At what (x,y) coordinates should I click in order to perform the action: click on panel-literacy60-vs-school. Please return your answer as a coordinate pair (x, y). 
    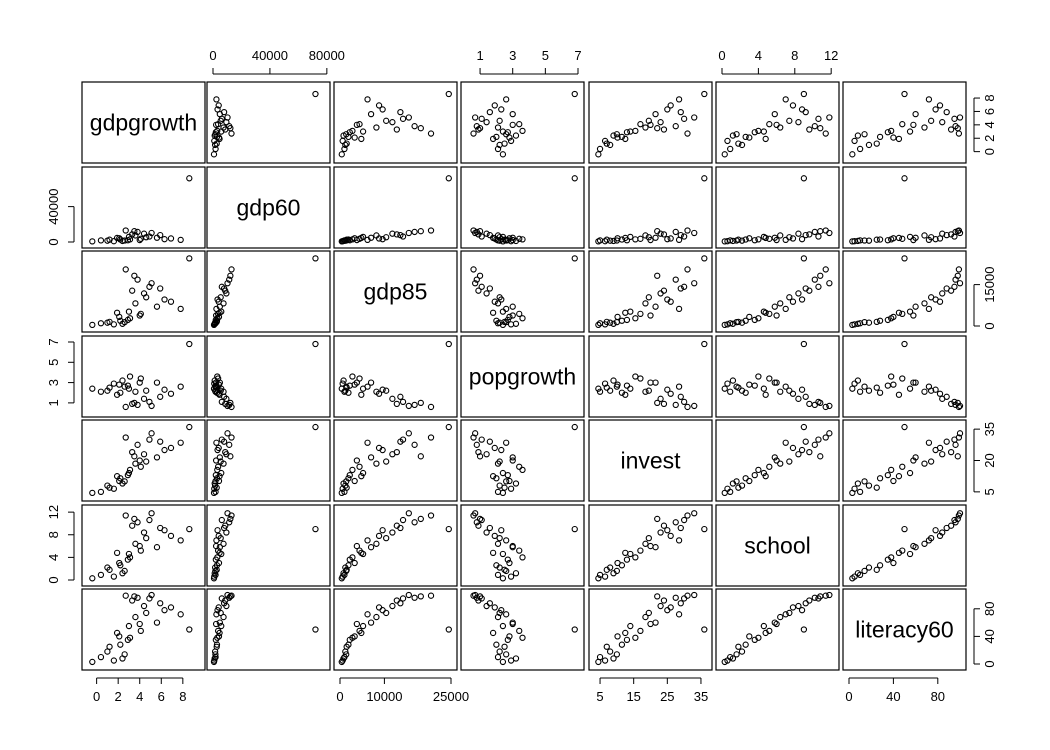
    Looking at the image, I should click on (777, 629).